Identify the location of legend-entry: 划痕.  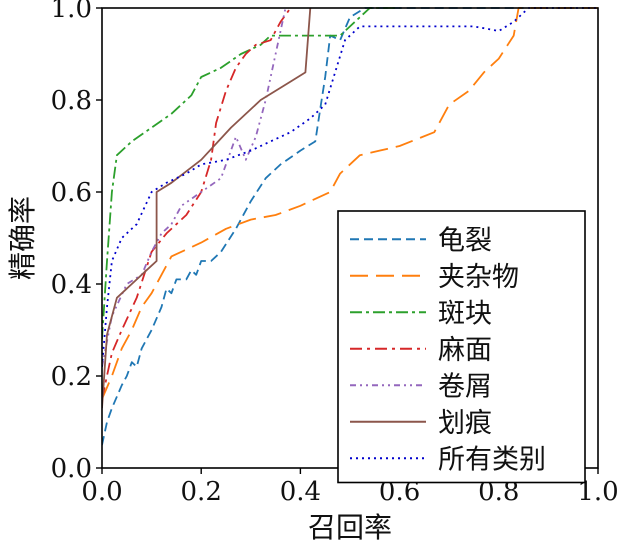
(465, 423).